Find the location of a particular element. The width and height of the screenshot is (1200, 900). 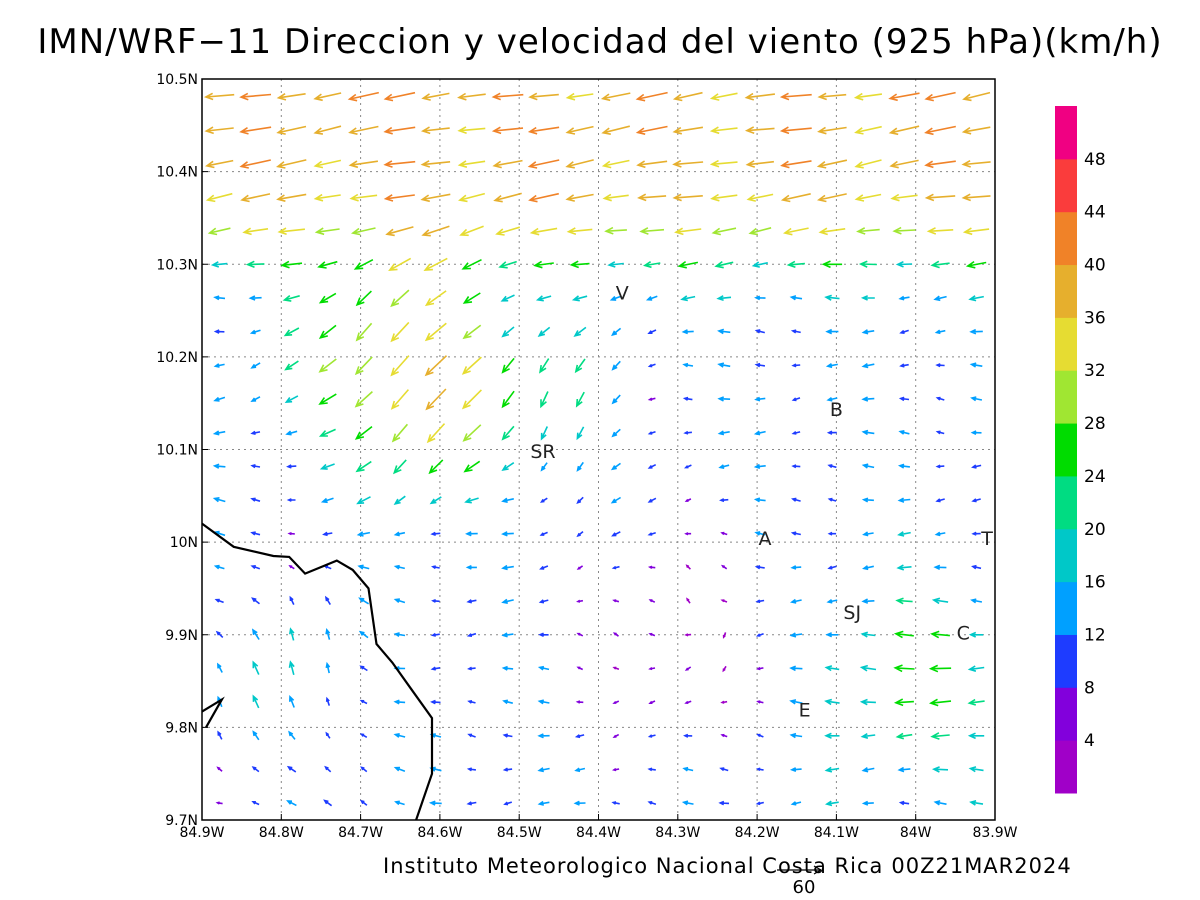

colorbar-label: 12 is located at coordinates (1095, 635).